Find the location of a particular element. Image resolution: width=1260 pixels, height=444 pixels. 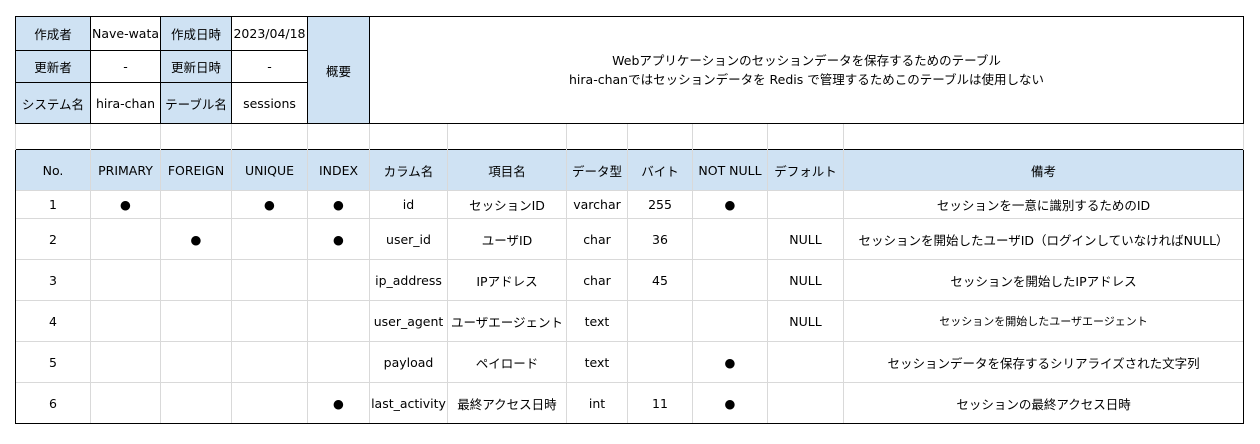

cell-bytes: 255 is located at coordinates (660, 204).